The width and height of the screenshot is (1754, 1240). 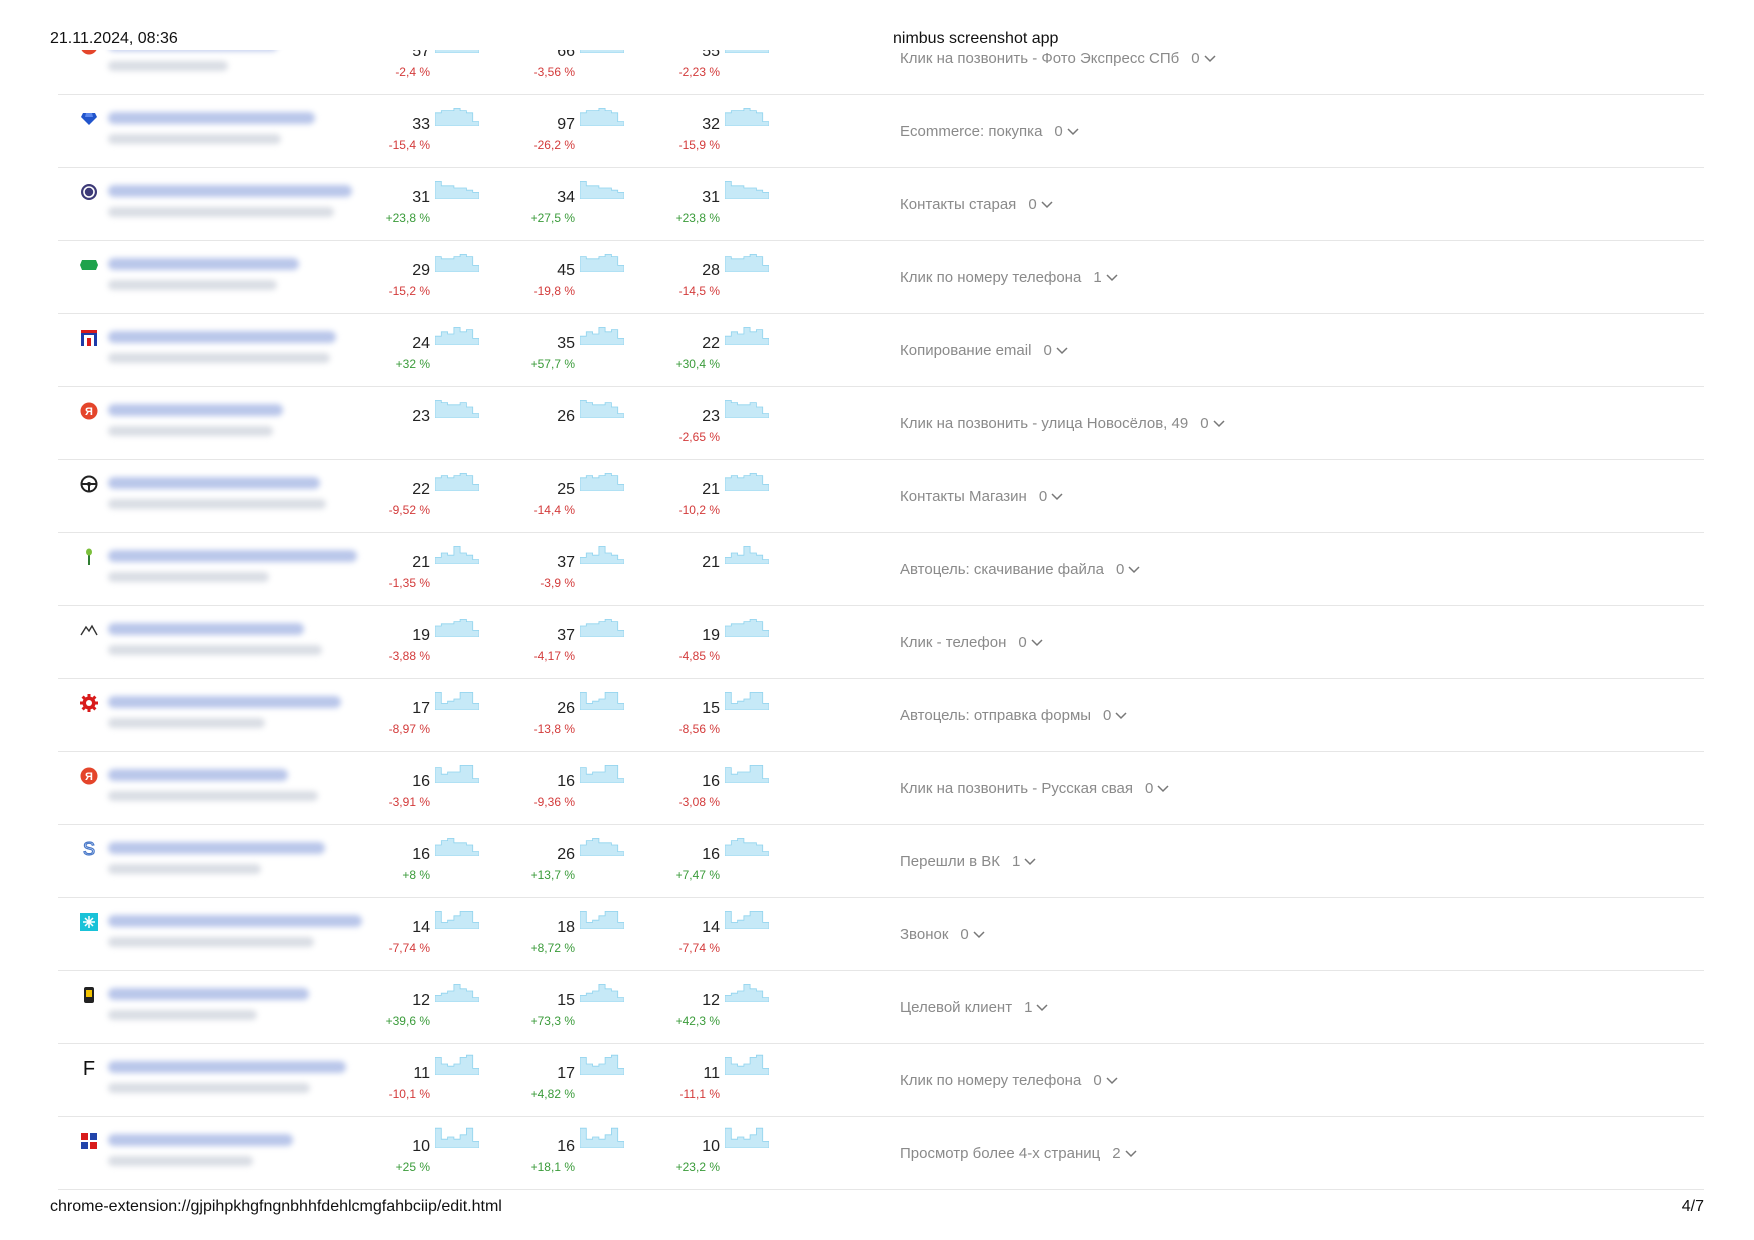 What do you see at coordinates (942, 934) in the screenshot?
I see `goal-selector: Звонок 0` at bounding box center [942, 934].